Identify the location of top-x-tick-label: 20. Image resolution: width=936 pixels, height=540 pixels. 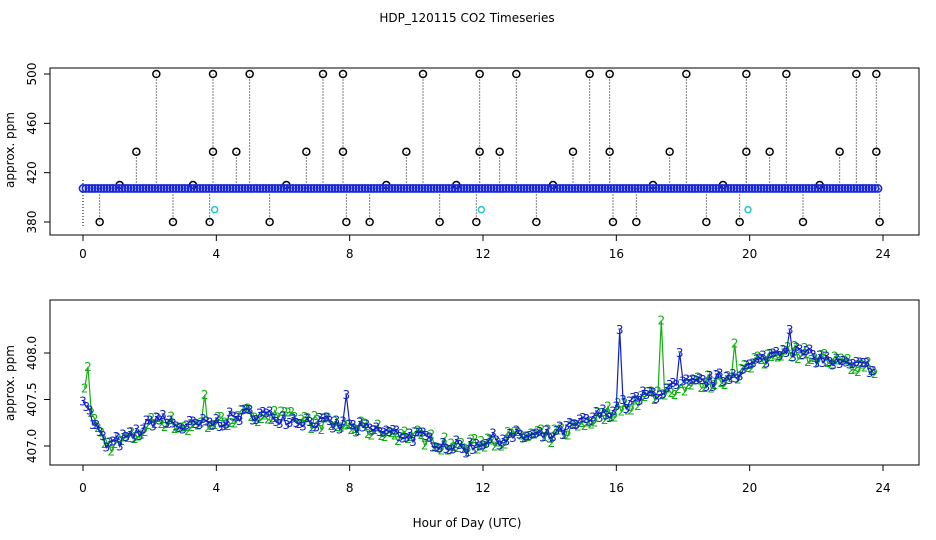
(749, 254).